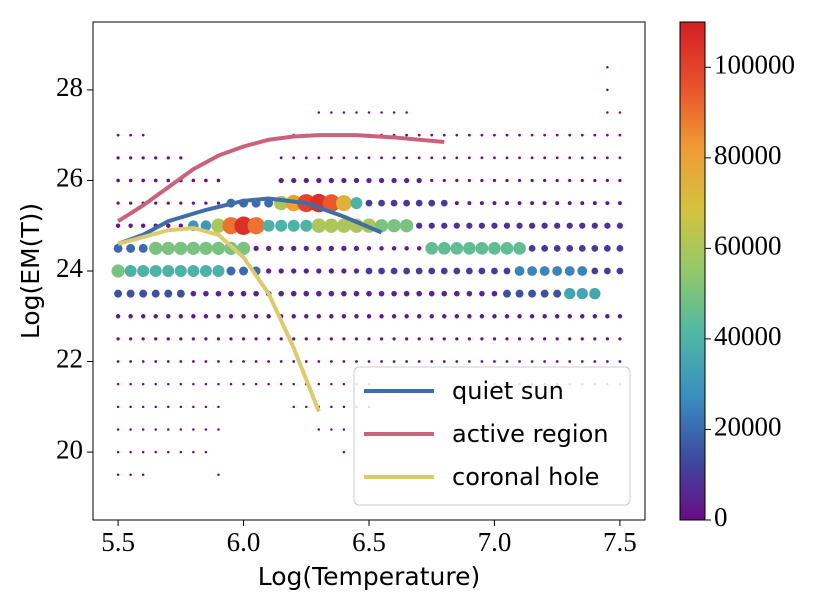 The height and width of the screenshot is (609, 830). Describe the element at coordinates (69, 87) in the screenshot. I see `y-tick-label: 28` at that location.